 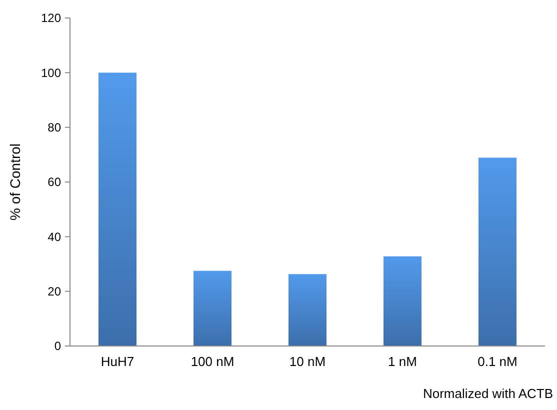 I want to click on x-tick-label: 10 nM, so click(x=307, y=361).